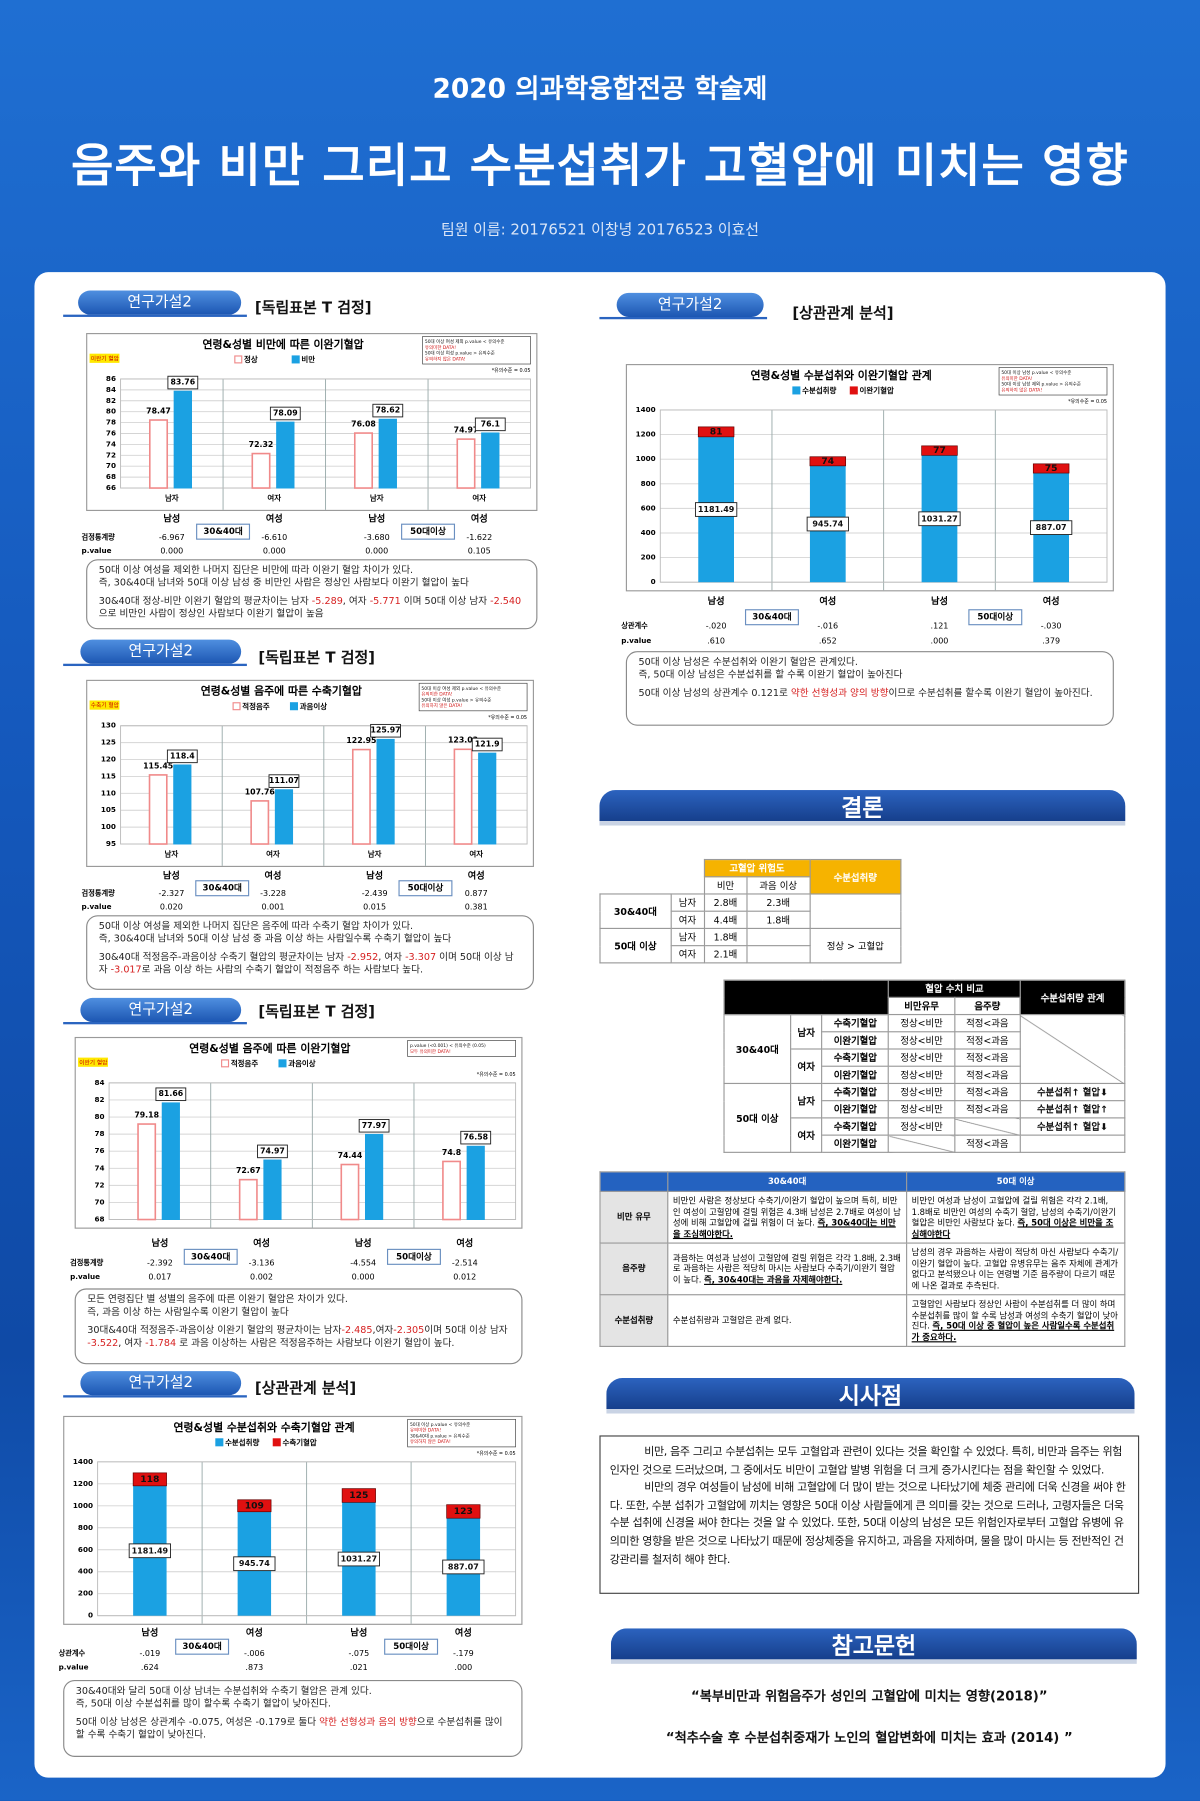  Describe the element at coordinates (987, 1075) in the screenshot. I see `drink-cell: 적정<과음` at that location.